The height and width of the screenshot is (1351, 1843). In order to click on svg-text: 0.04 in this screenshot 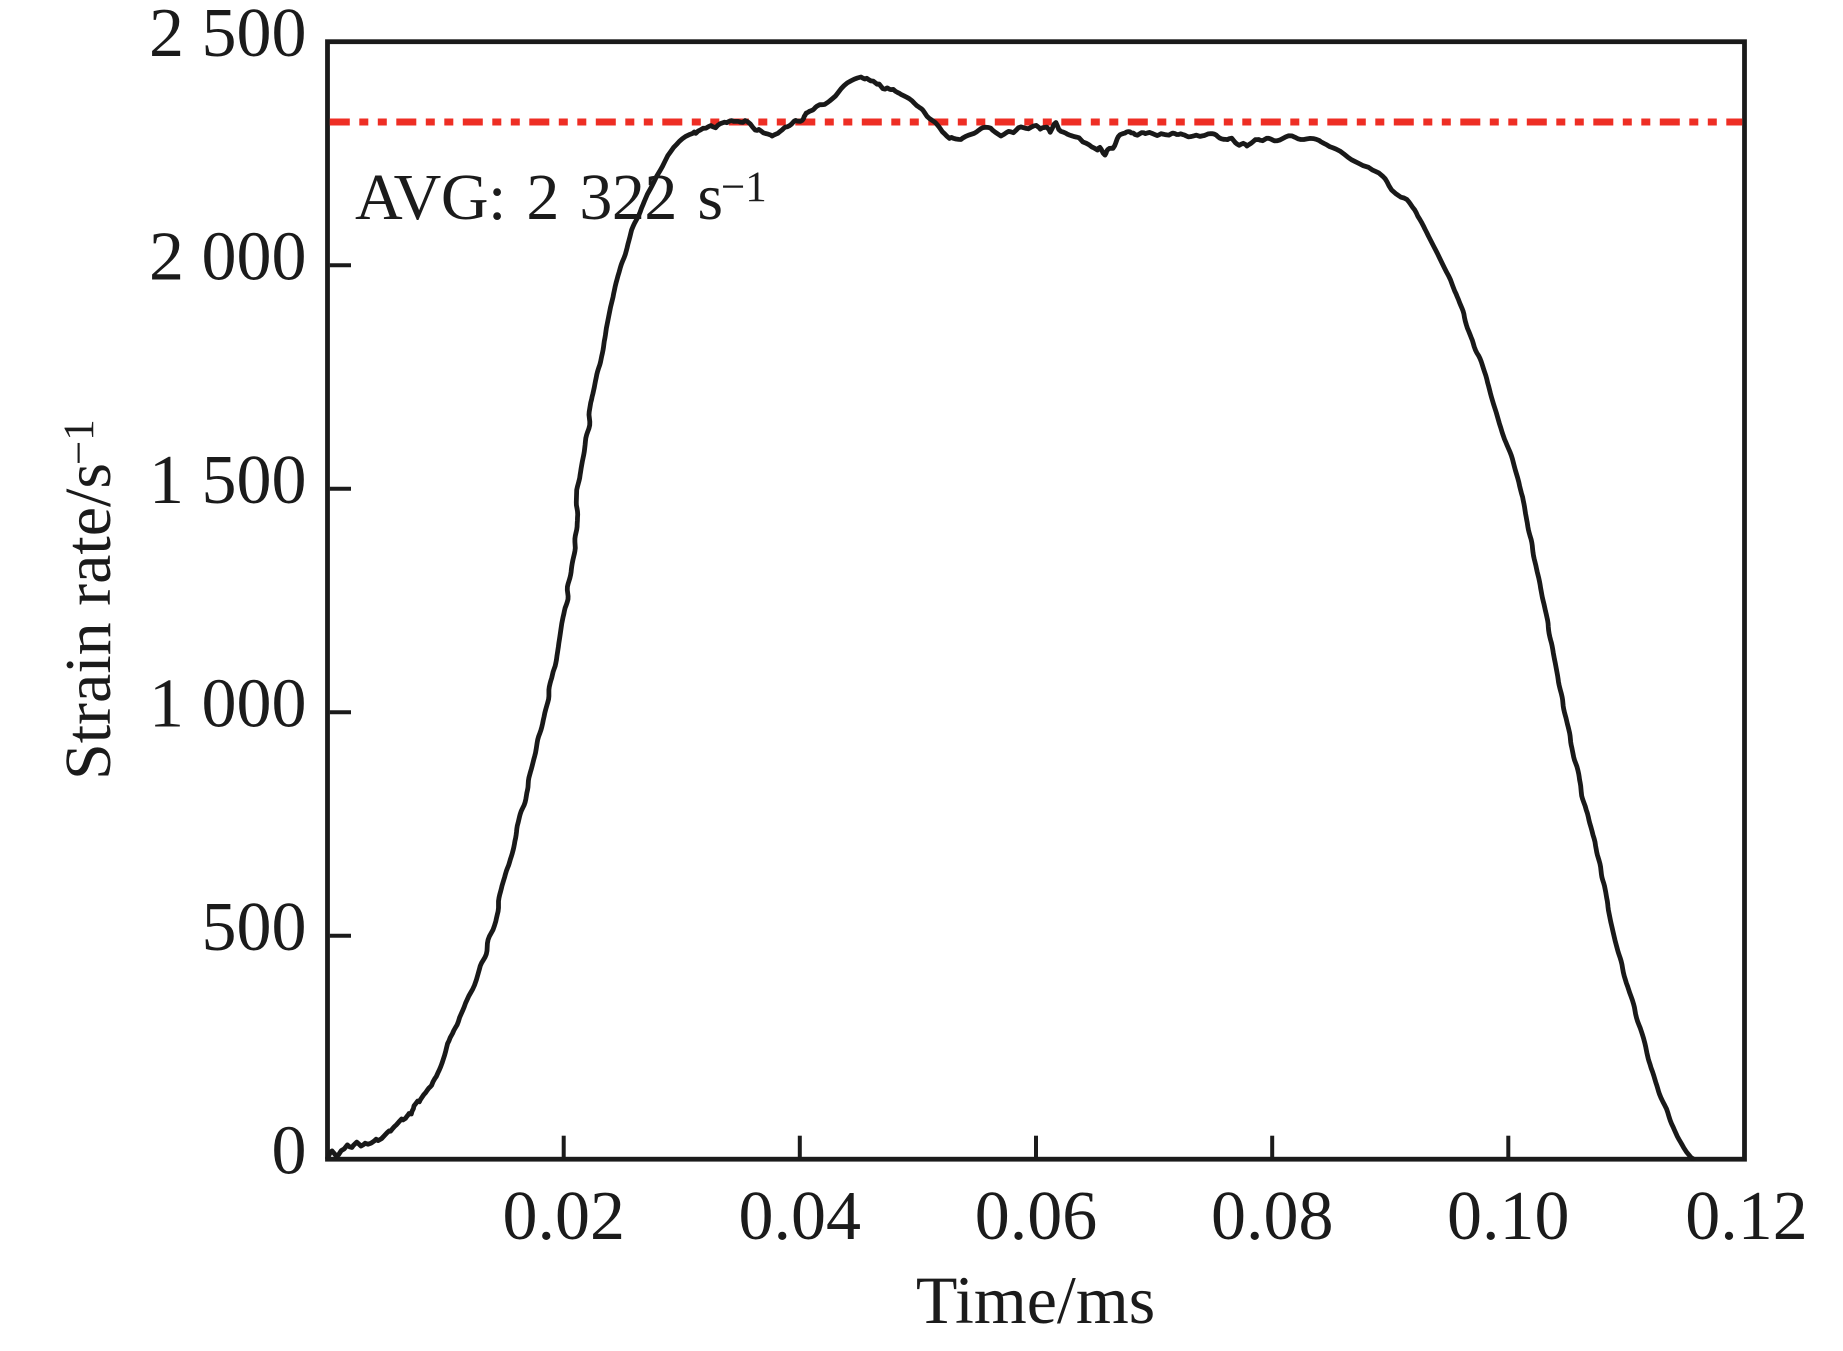, I will do `click(800, 1216)`.